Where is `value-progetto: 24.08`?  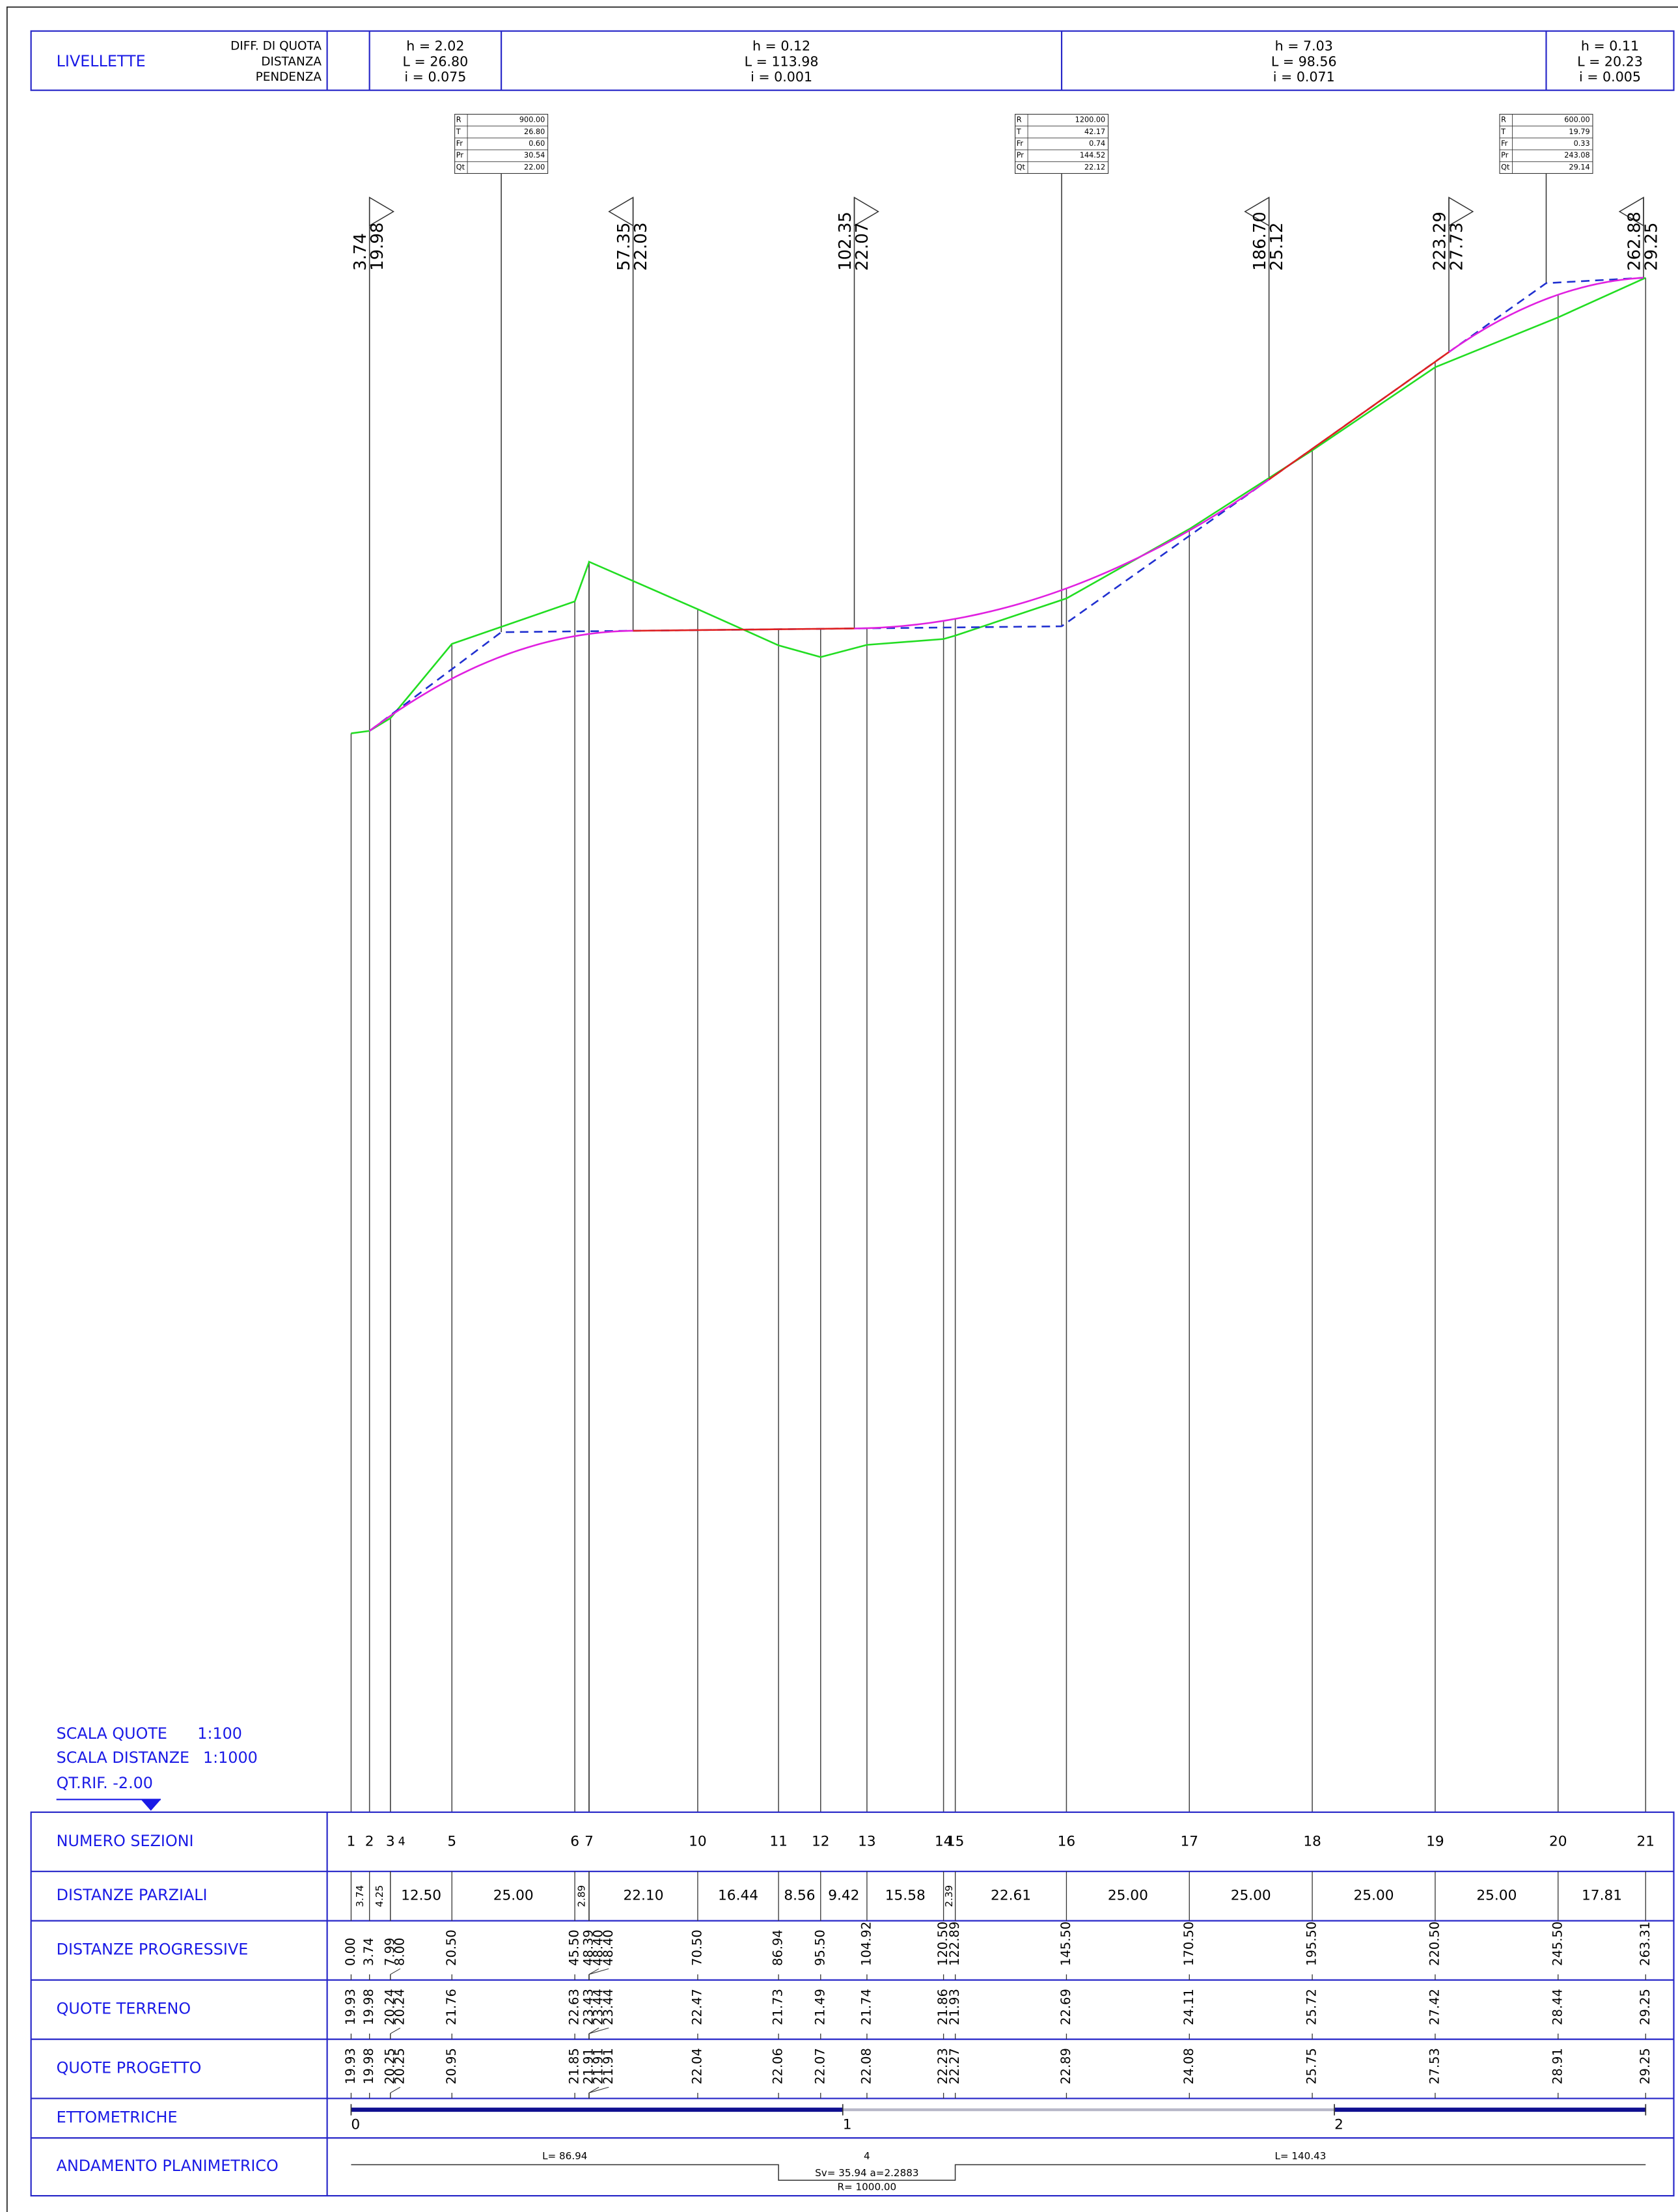
value-progetto: 24.08 is located at coordinates (1188, 2066).